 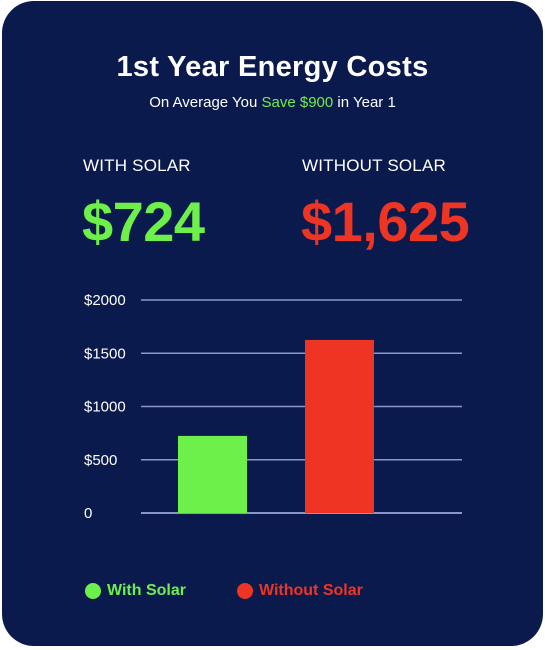 I want to click on green-dot-icon, so click(x=93, y=591).